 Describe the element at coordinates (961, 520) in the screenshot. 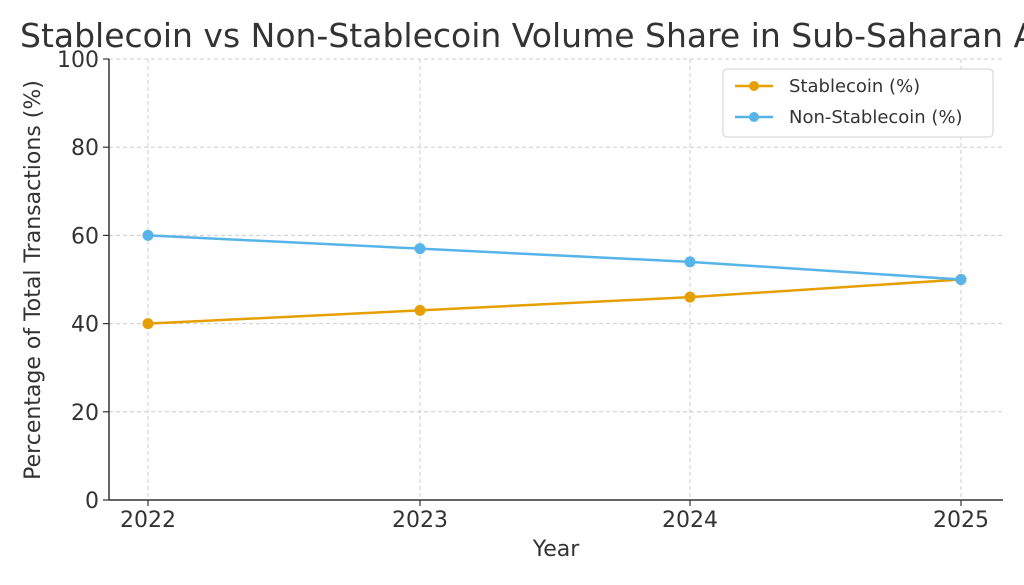

I see `x-tick-label: 2025` at that location.